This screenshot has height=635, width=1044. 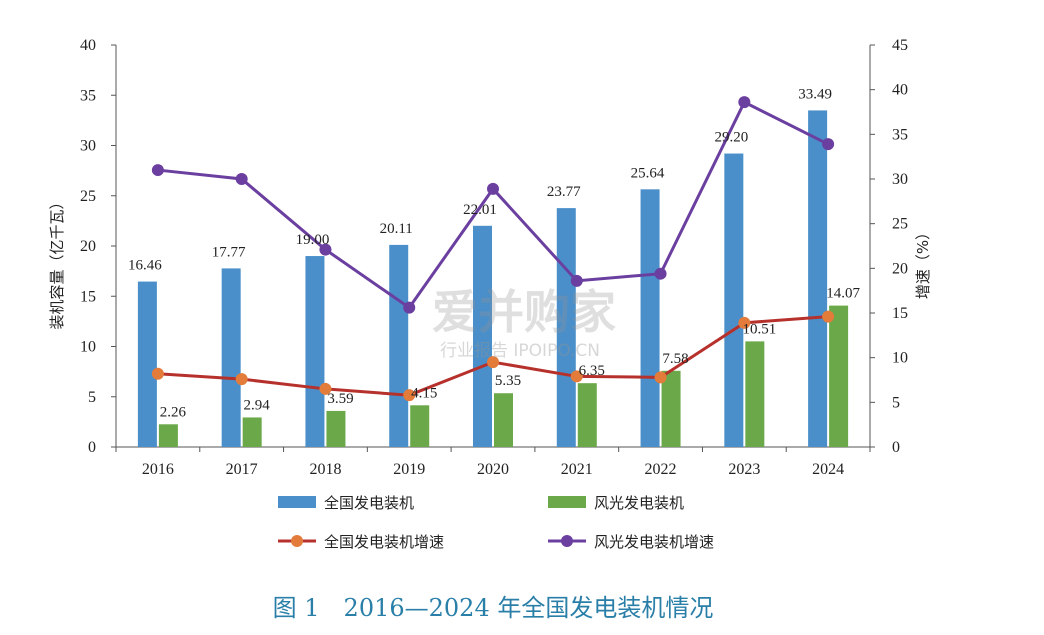 What do you see at coordinates (88, 246) in the screenshot?
I see `y-left-tick-label: 20` at bounding box center [88, 246].